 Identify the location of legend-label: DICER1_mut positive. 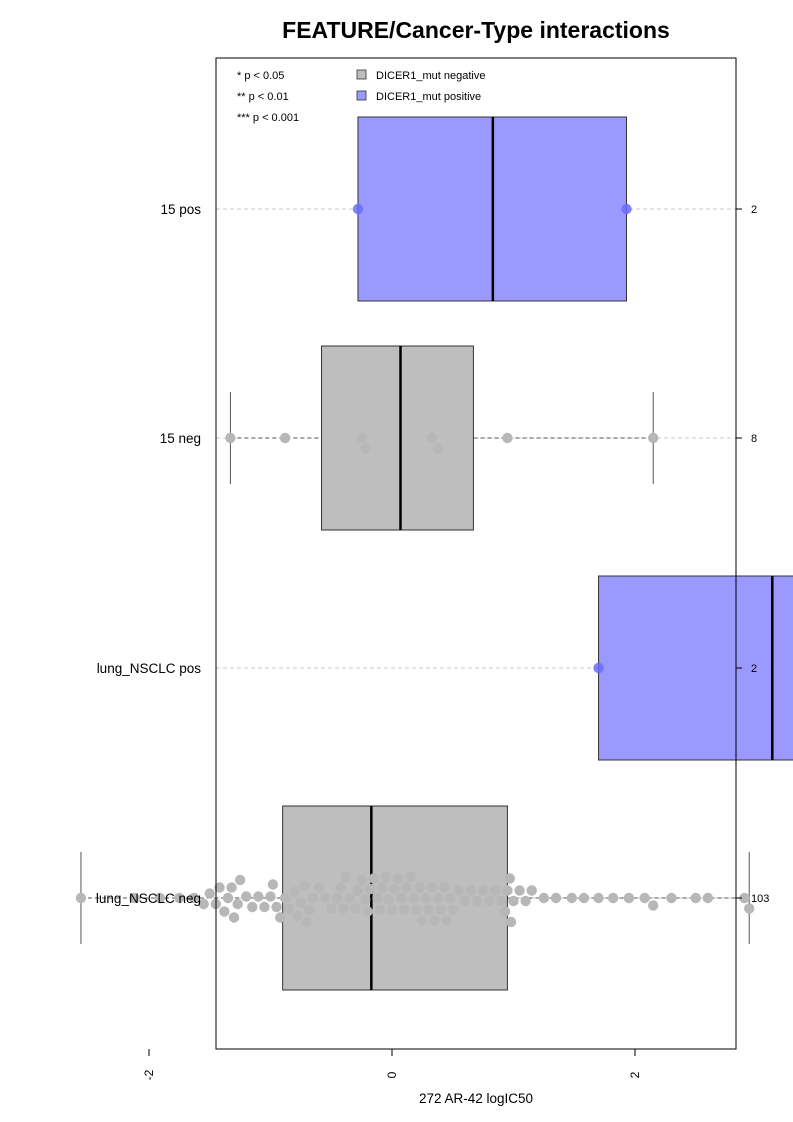
(428, 97).